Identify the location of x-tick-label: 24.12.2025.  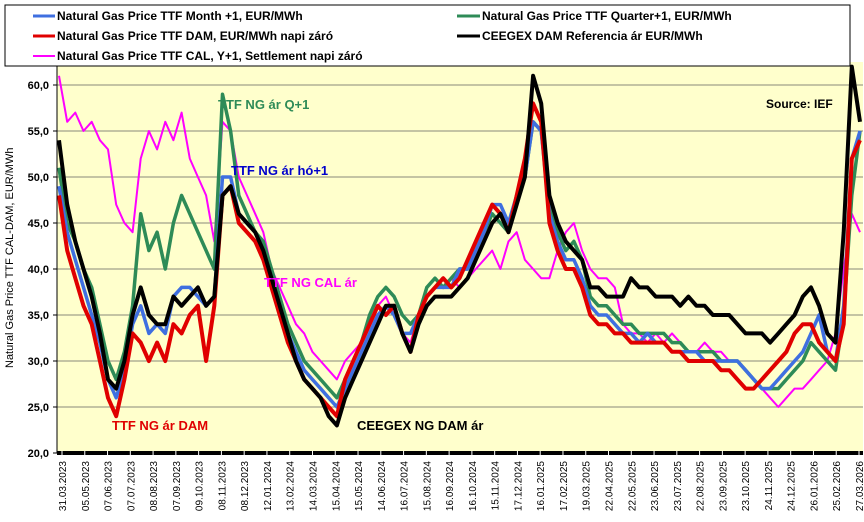
(792, 486).